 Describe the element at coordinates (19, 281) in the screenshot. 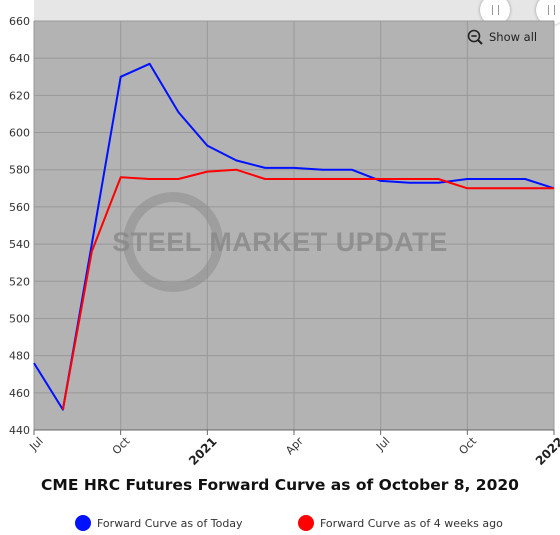

I see `y-tick-label: 520` at that location.